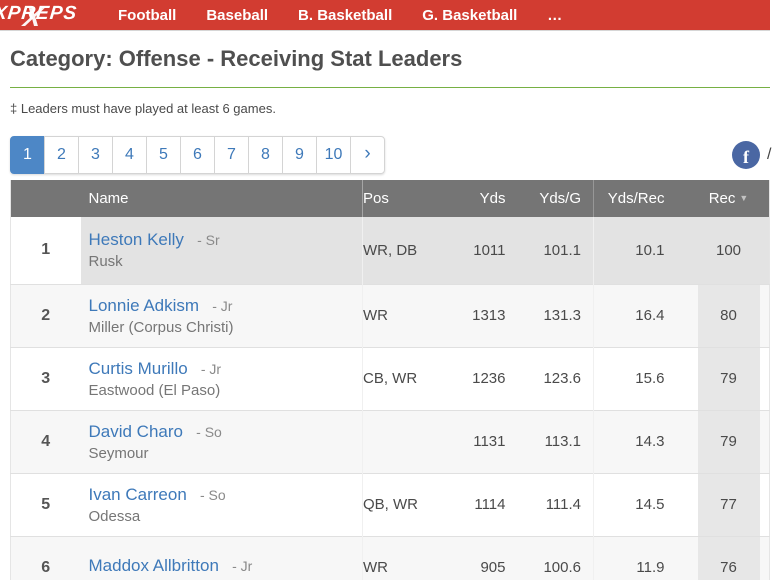 Image resolution: width=777 pixels, height=580 pixels. What do you see at coordinates (554, 504) in the screenshot?
I see `yds-per-game-cell: 111.4` at bounding box center [554, 504].